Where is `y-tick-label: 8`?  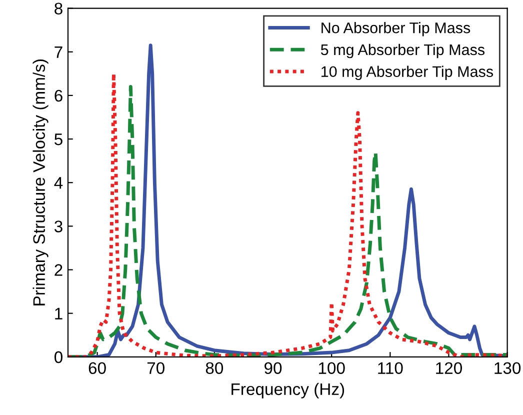 y-tick-label: 8 is located at coordinates (58, 8).